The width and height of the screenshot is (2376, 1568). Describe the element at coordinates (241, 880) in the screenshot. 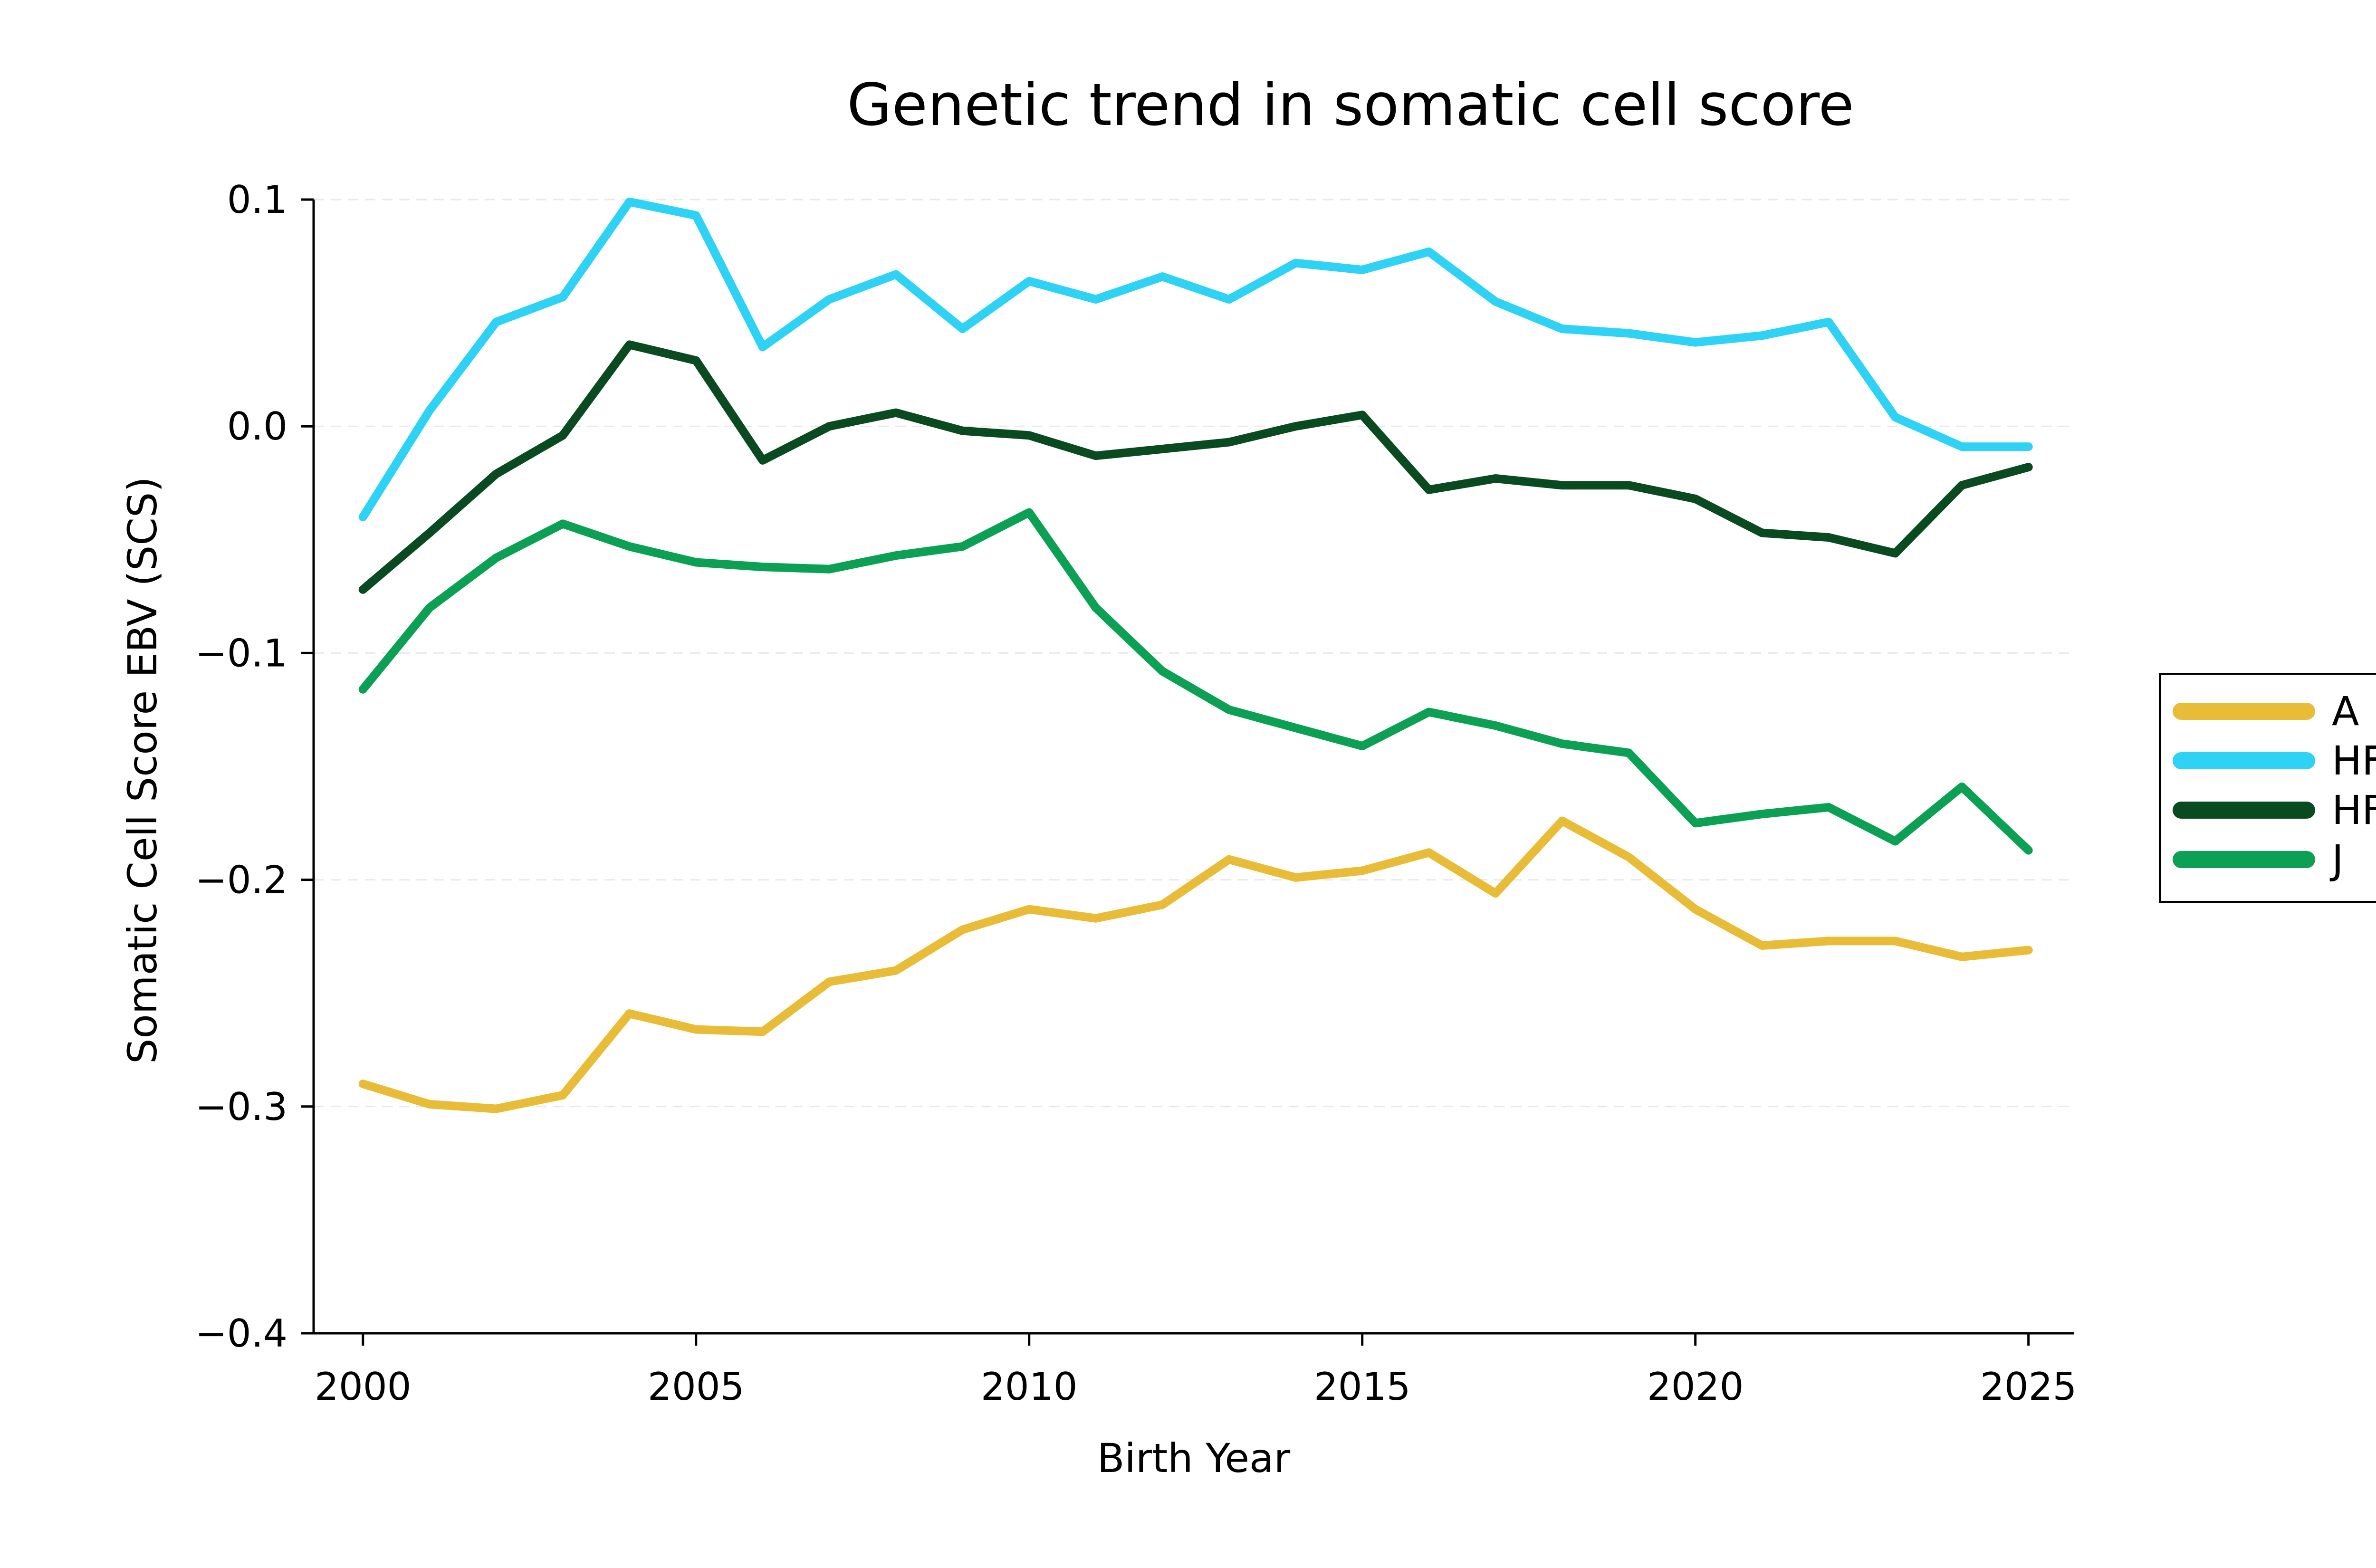

I see `y-tick-label: −0.2` at that location.